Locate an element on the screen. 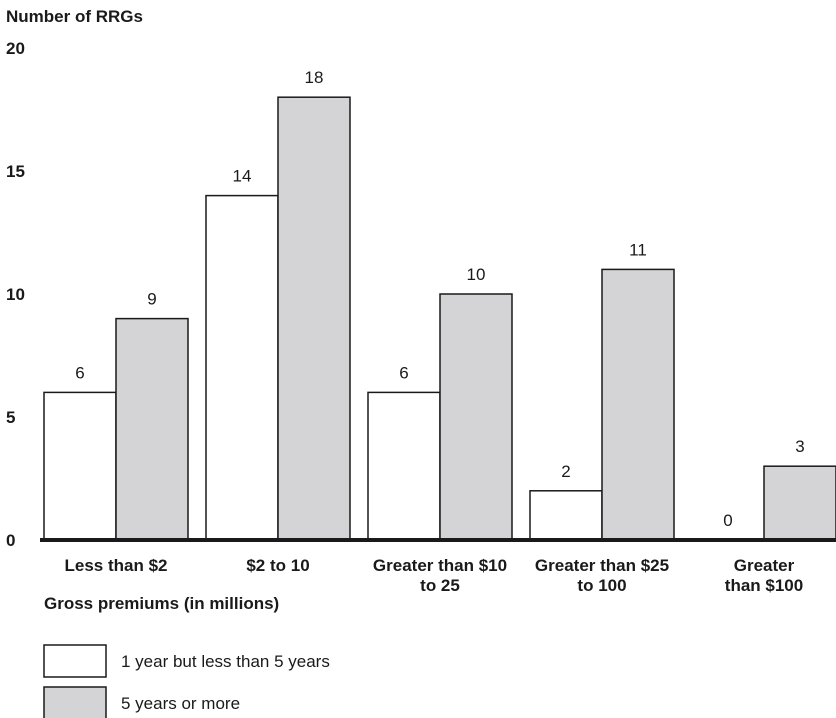 This screenshot has width=836, height=718. category-label: Greater than $100 is located at coordinates (764, 575).